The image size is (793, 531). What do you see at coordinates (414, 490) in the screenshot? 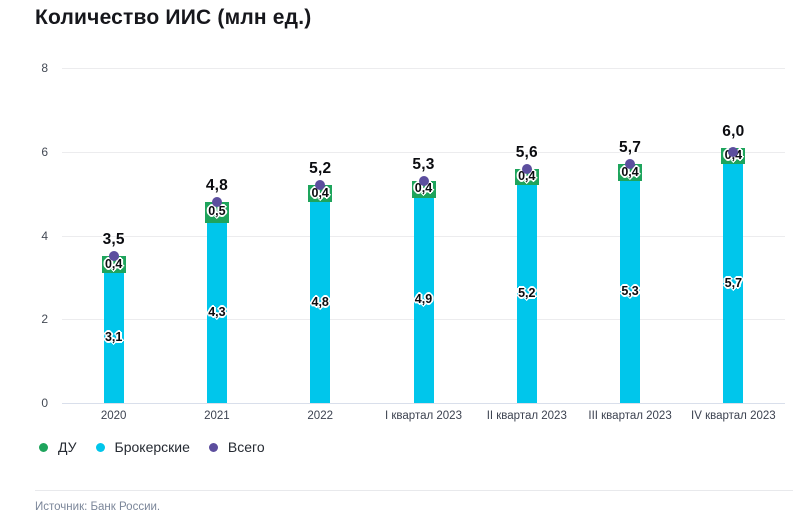
I see `footer-divider` at bounding box center [414, 490].